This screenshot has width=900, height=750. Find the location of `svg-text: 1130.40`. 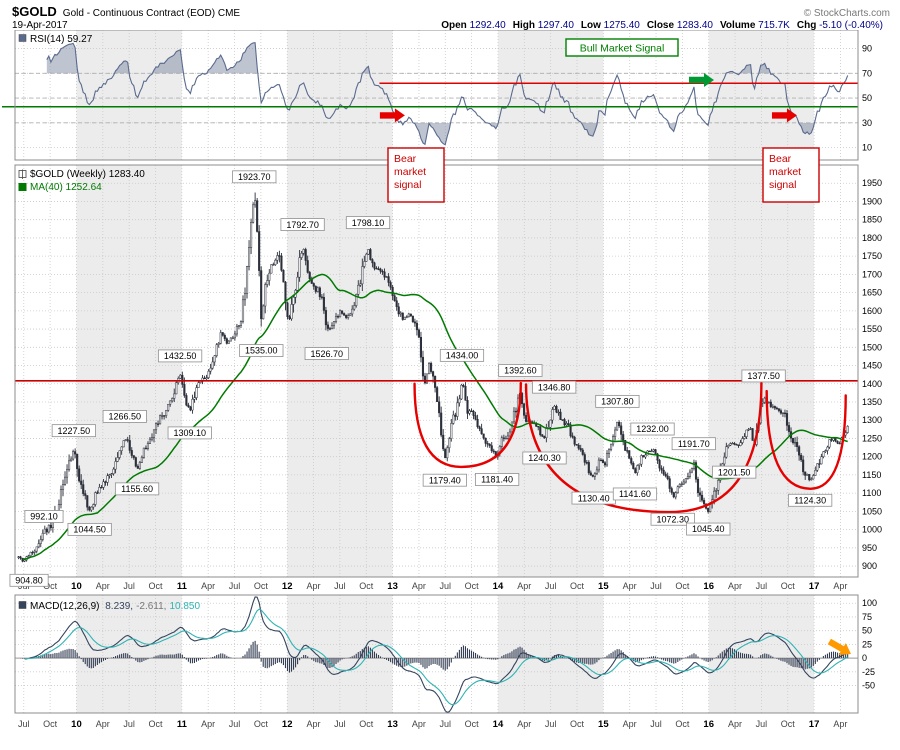

svg-text: 1130.40 is located at coordinates (594, 498).